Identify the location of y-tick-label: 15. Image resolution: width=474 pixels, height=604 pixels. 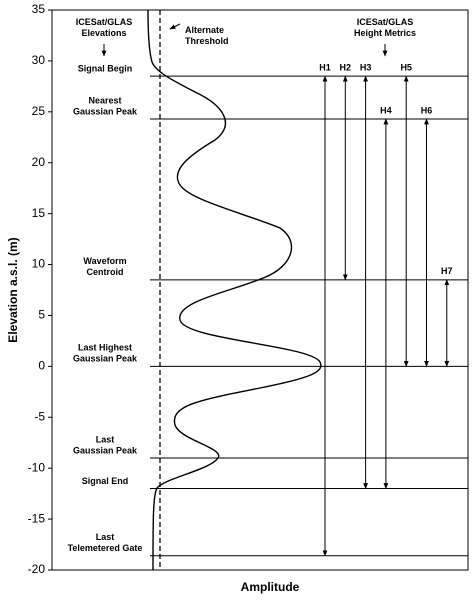
(39, 213).